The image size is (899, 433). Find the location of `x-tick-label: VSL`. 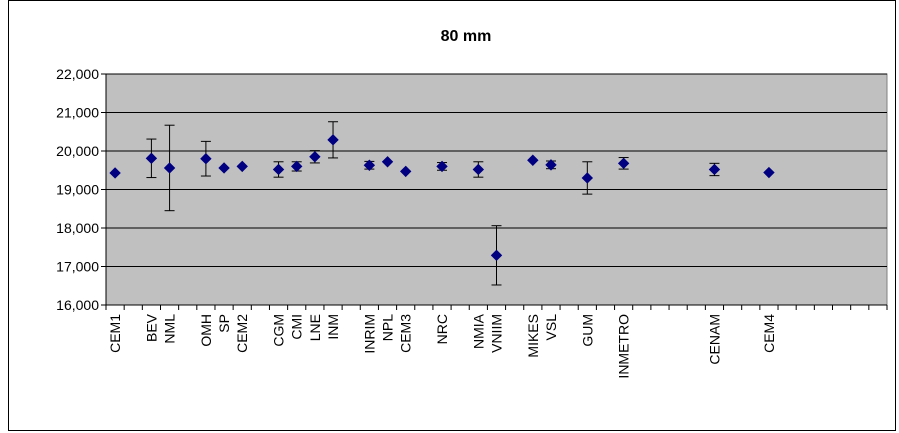

x-tick-label: VSL is located at coordinates (551, 327).